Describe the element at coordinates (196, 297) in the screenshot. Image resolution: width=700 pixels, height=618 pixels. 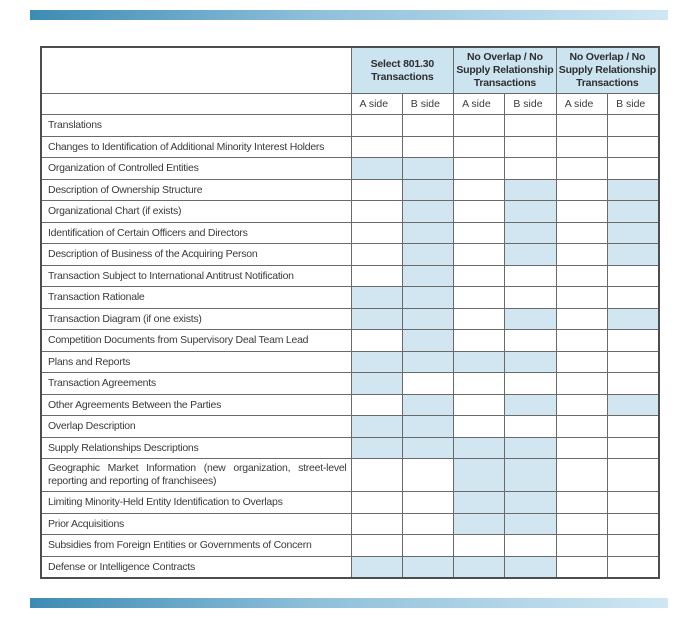
I see `row-label: Transaction Rationale` at that location.